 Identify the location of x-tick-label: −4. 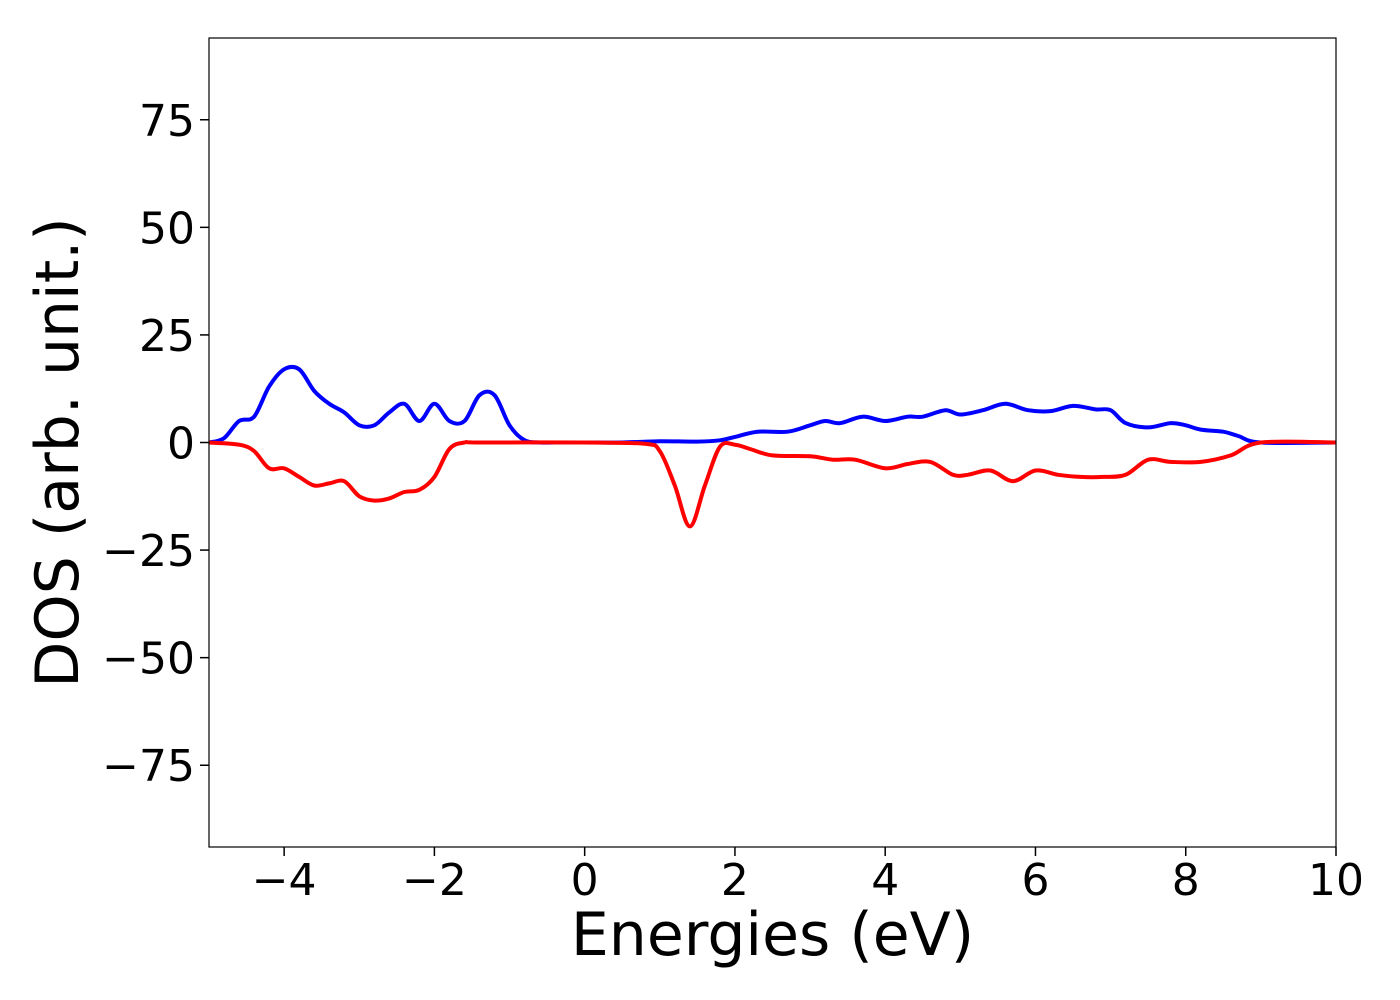
(284, 880).